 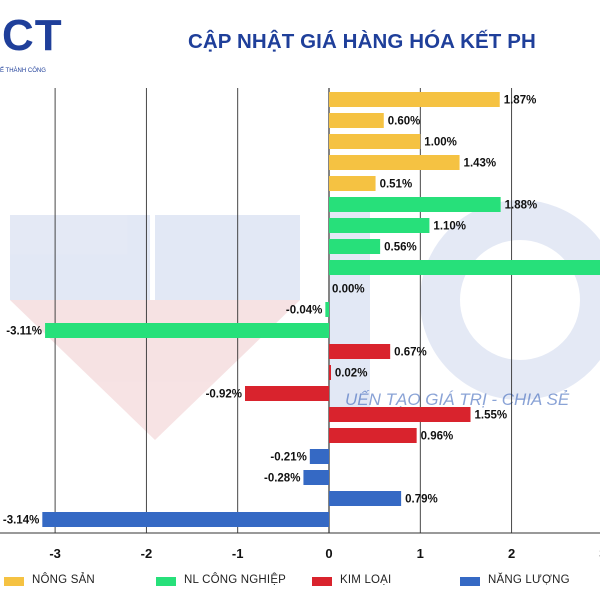 I want to click on bar-value-label: 1.88%, so click(x=521, y=206).